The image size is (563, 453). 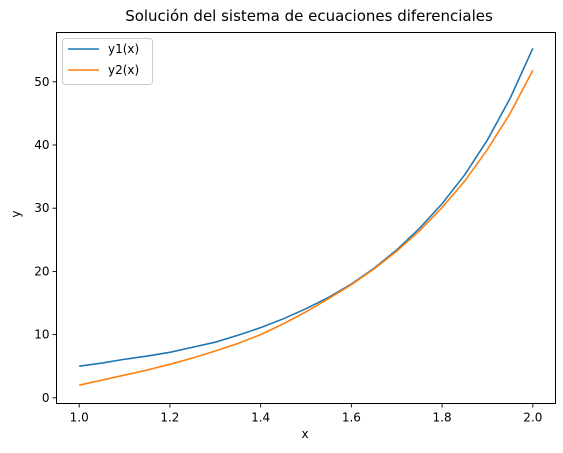 What do you see at coordinates (442, 418) in the screenshot?
I see `x-tick-label: 1.8` at bounding box center [442, 418].